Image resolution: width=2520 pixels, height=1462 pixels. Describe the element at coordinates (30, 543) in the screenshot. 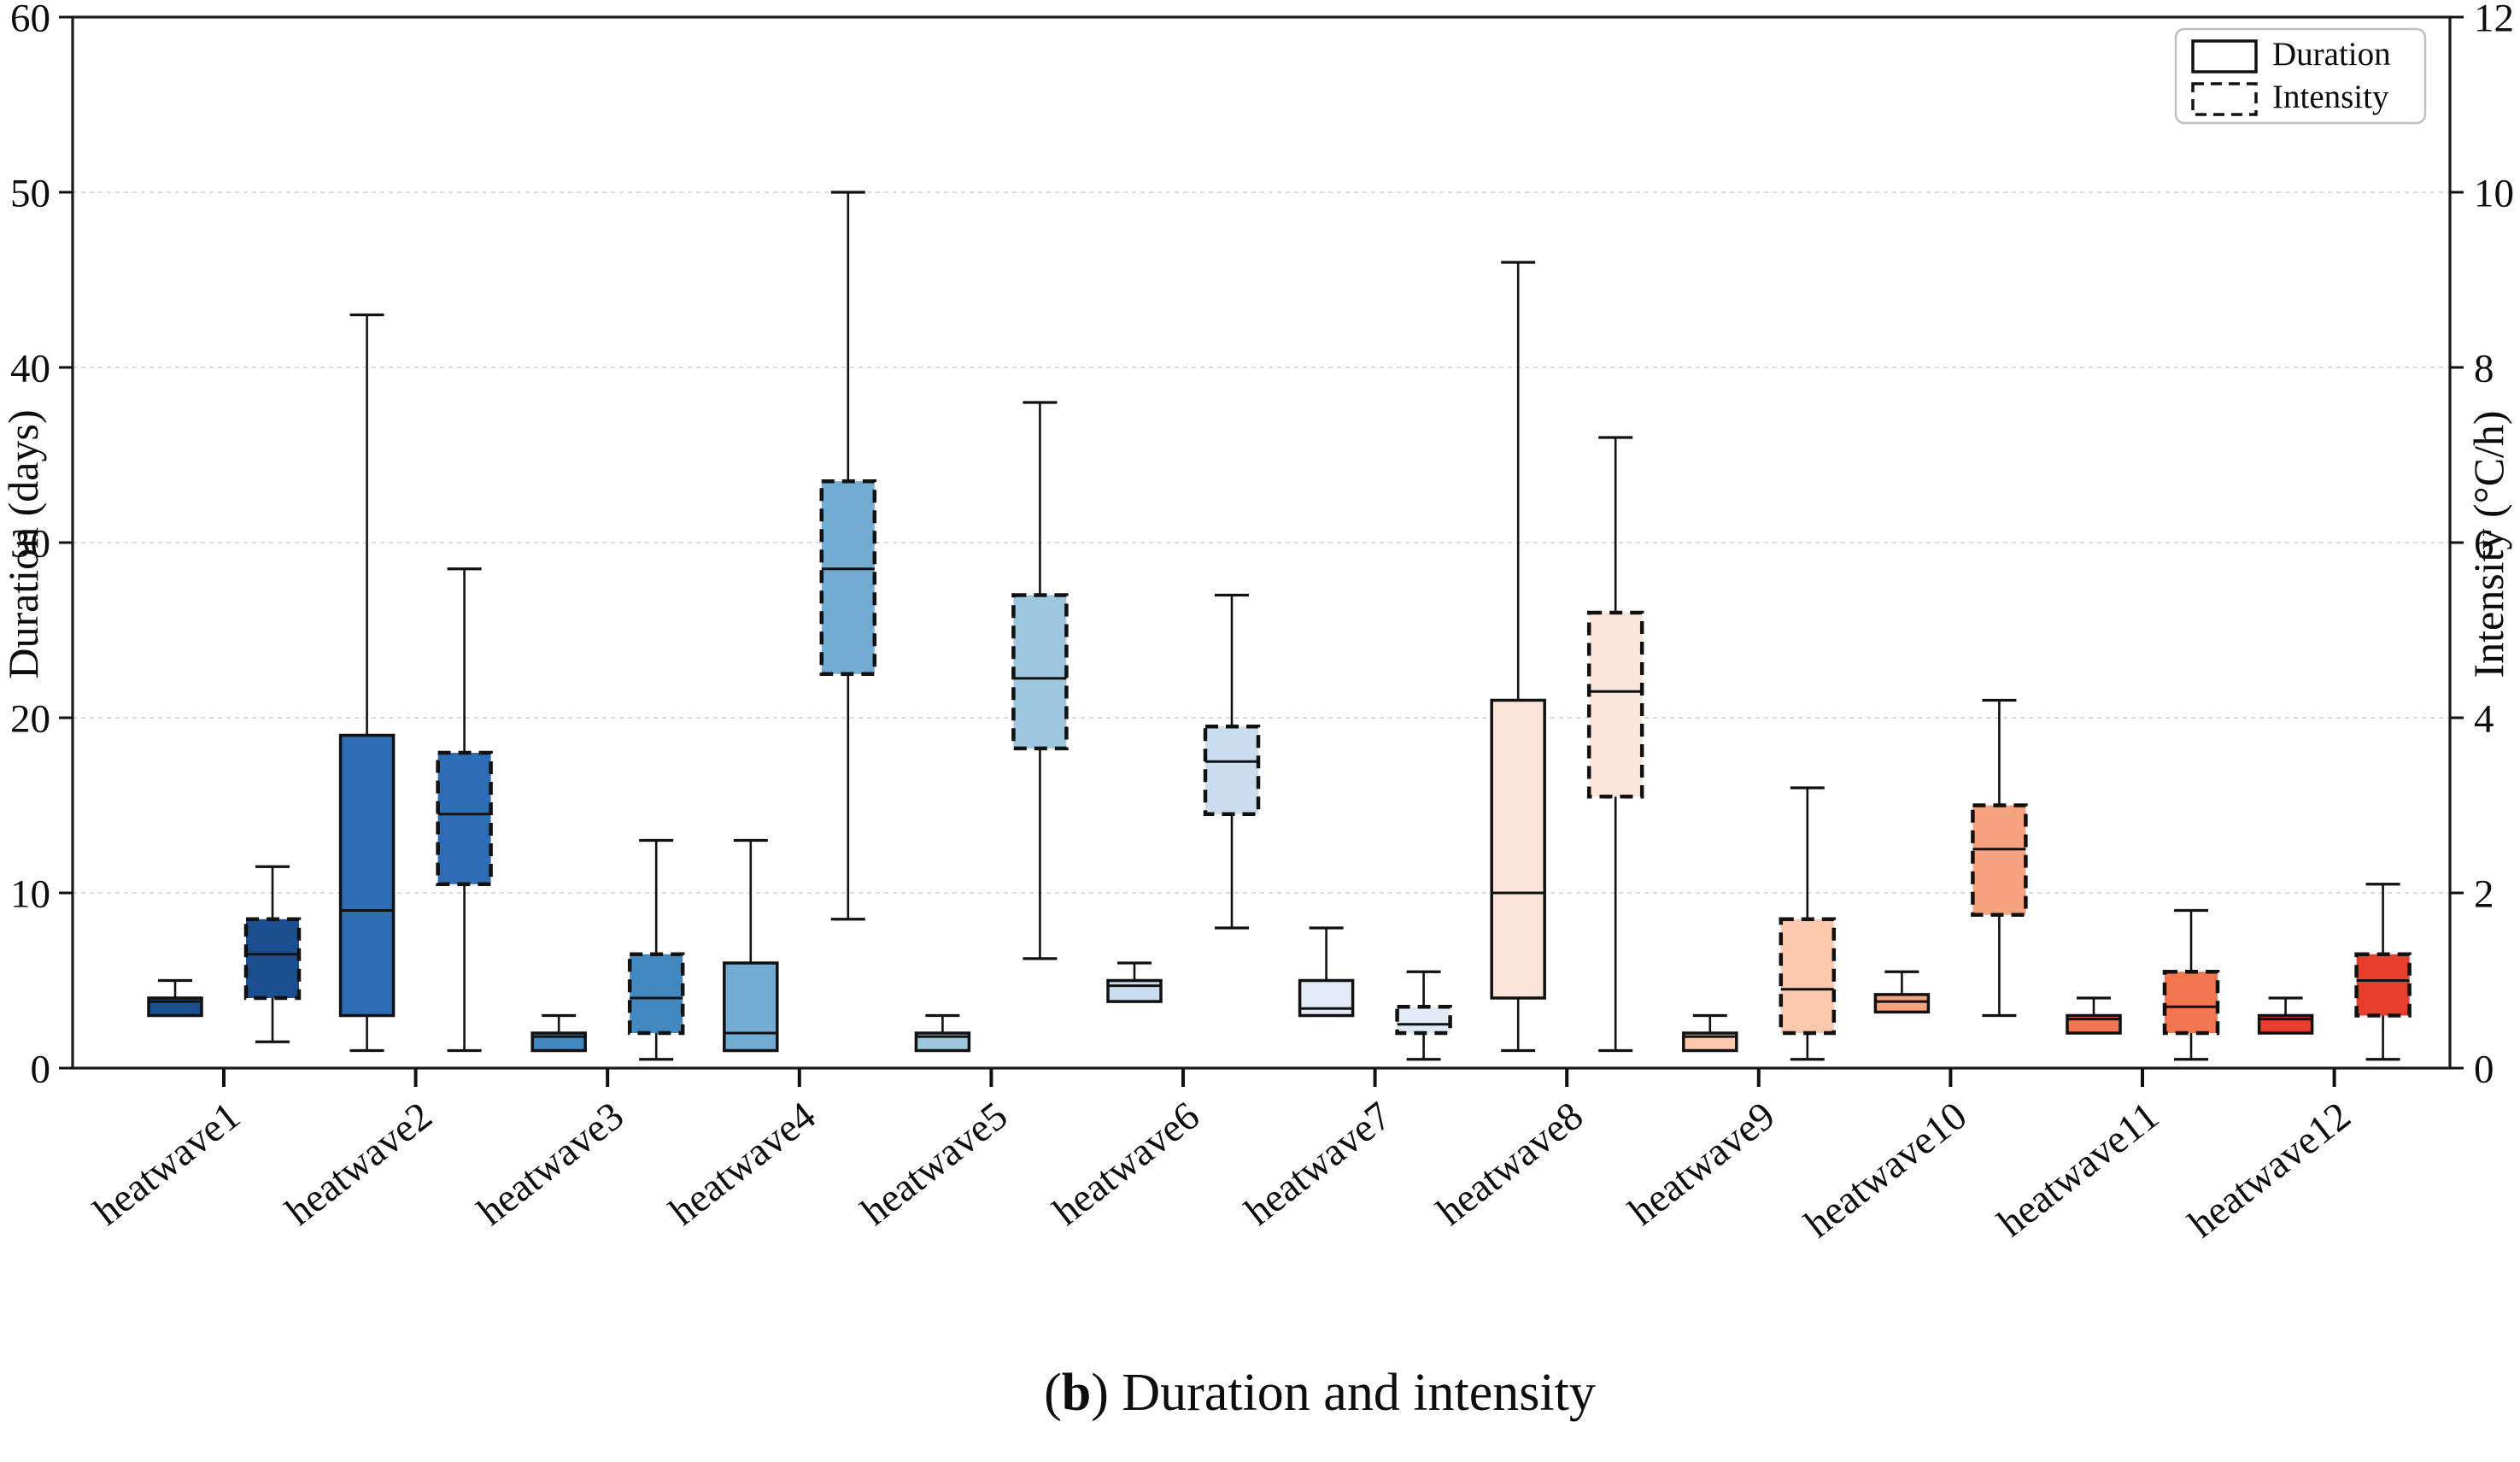

I see `left-axis-tick-label: 30` at that location.